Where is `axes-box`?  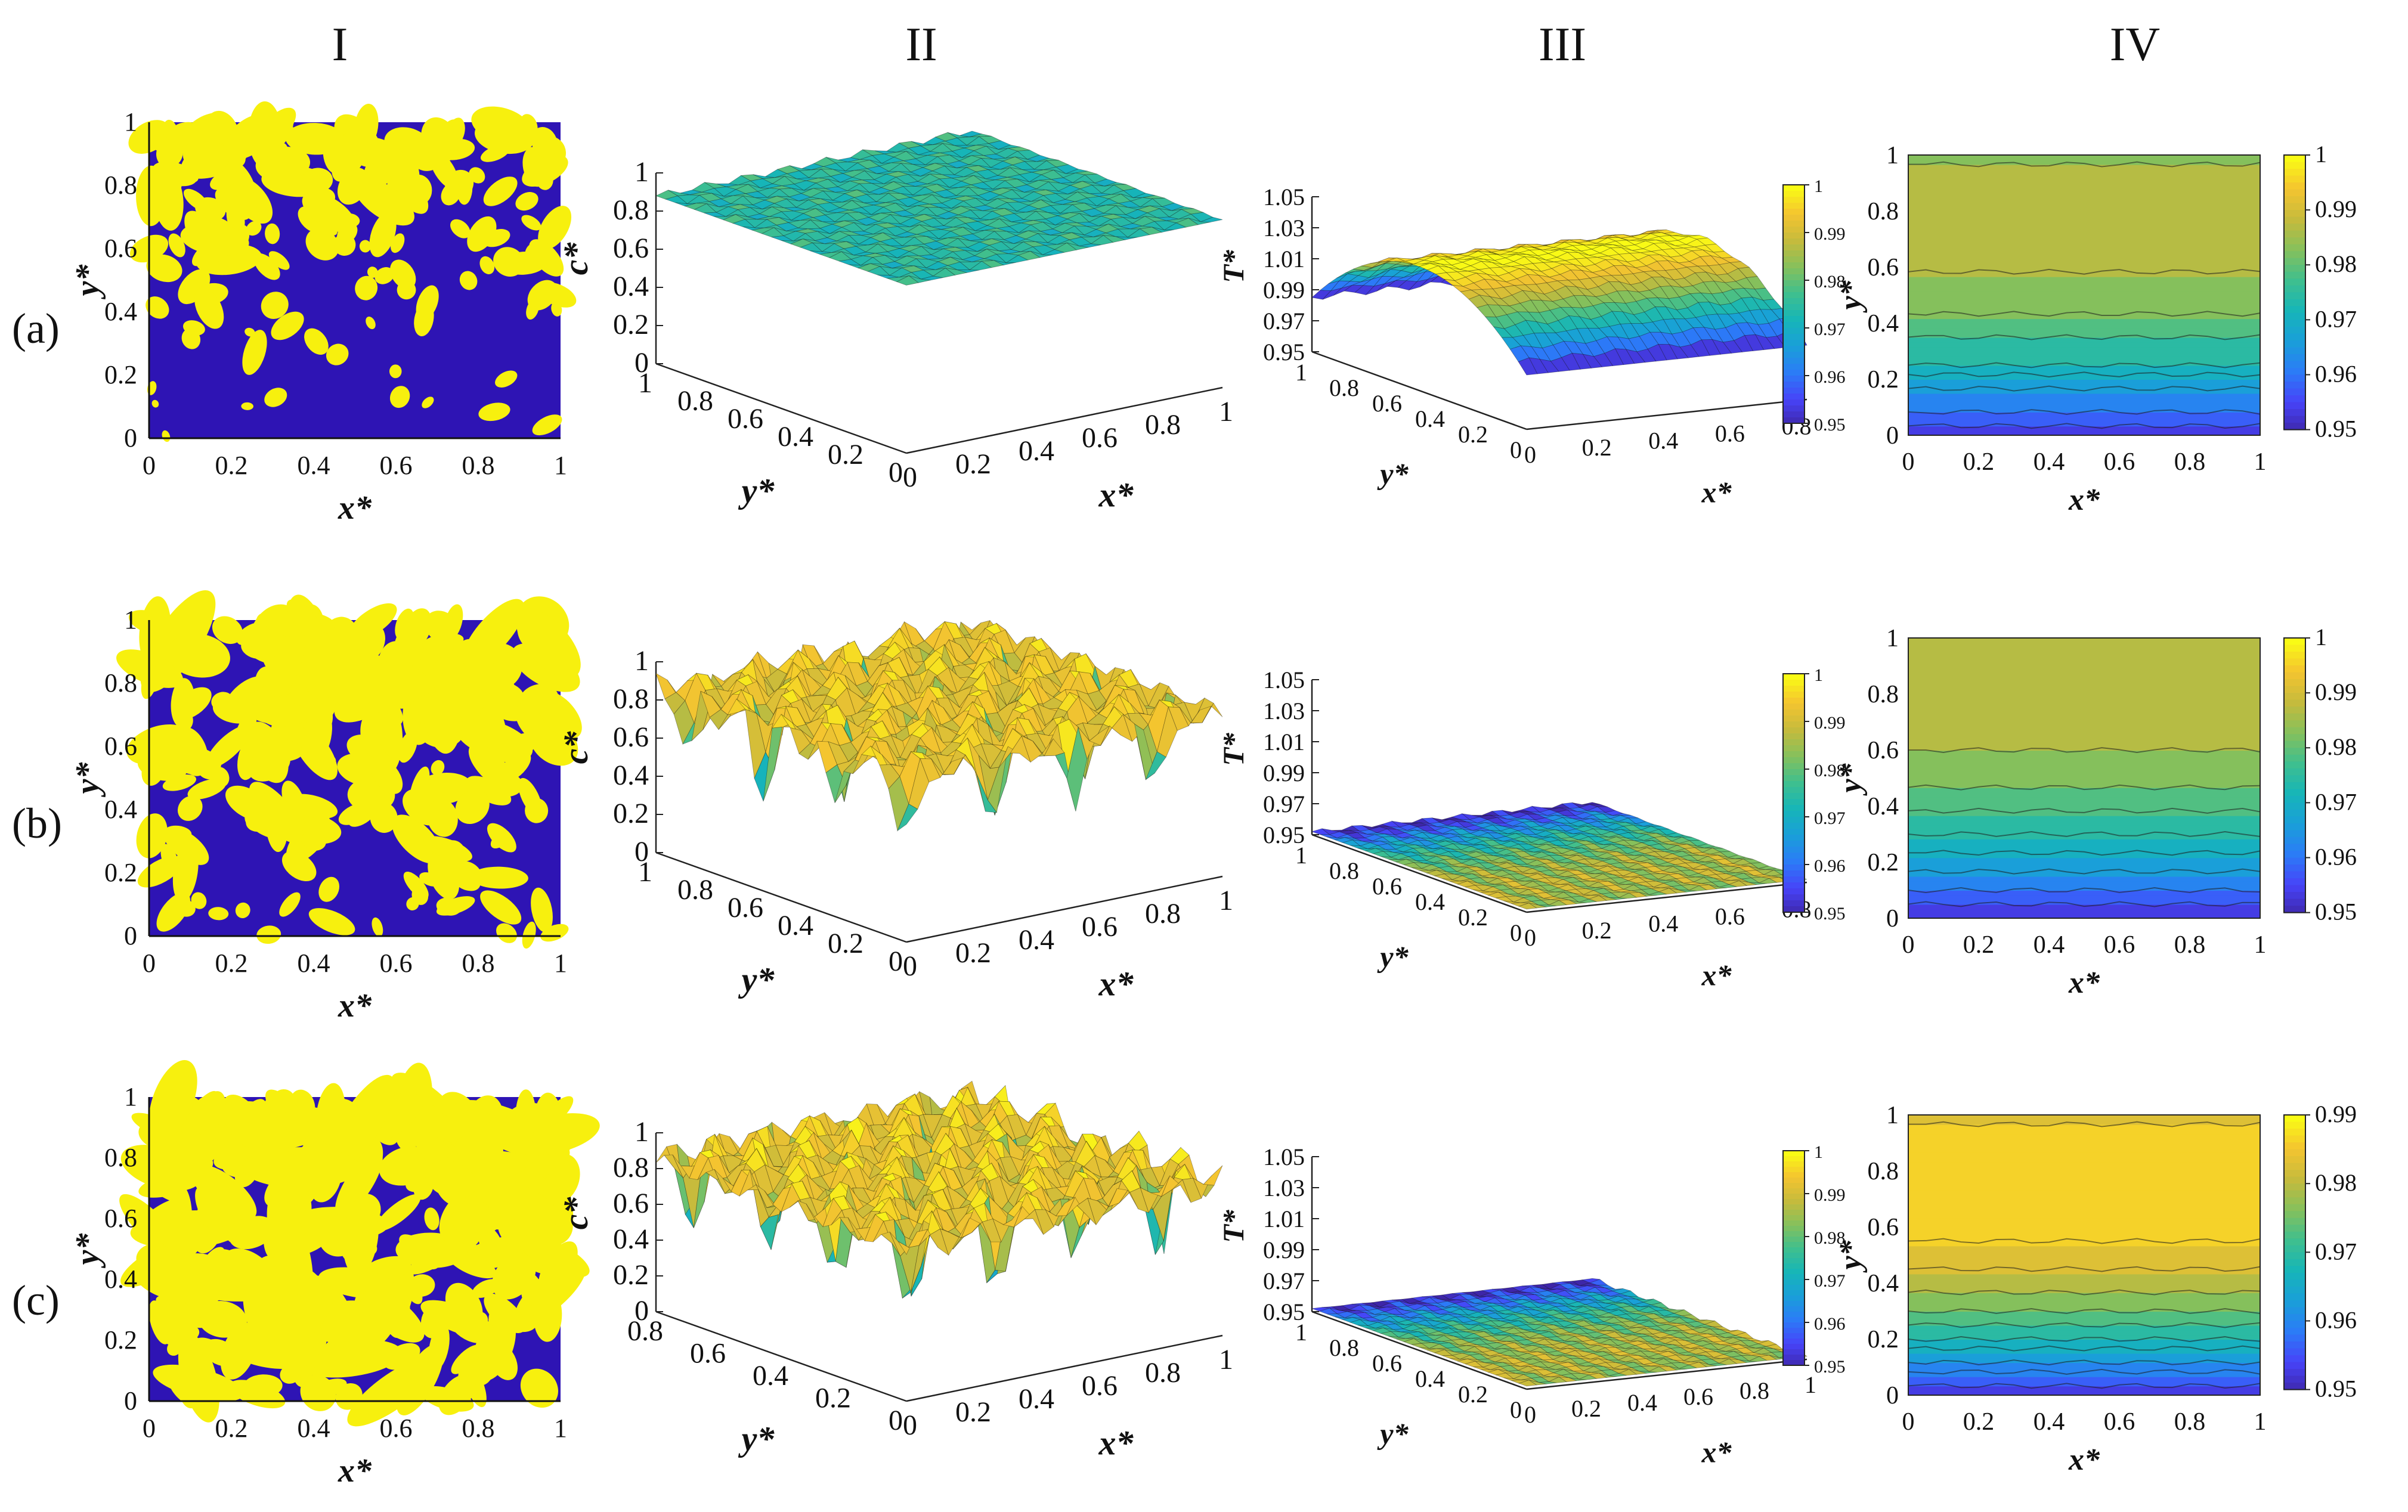
axes-box is located at coordinates (1559, 796).